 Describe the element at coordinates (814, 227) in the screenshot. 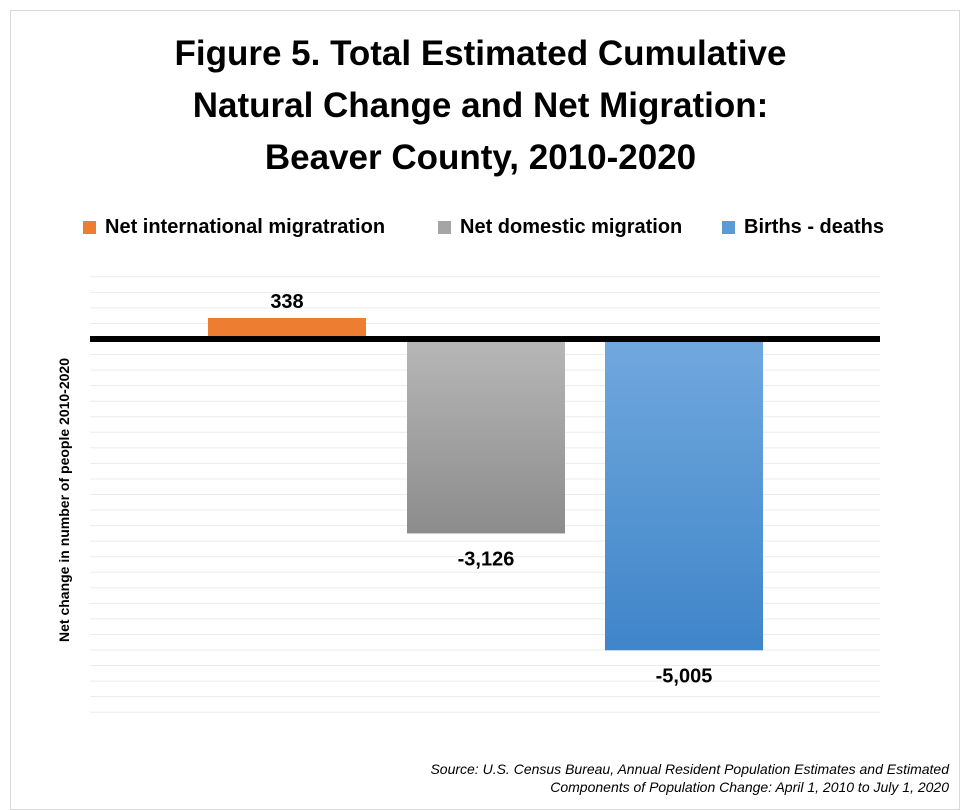

I see `legend-label-births-deaths: Births - deaths` at that location.